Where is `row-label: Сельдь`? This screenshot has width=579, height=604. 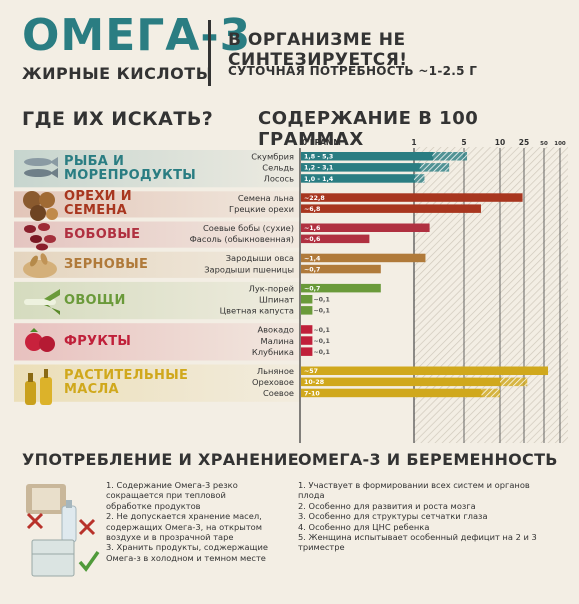 row-label: Сельдь is located at coordinates (278, 168).